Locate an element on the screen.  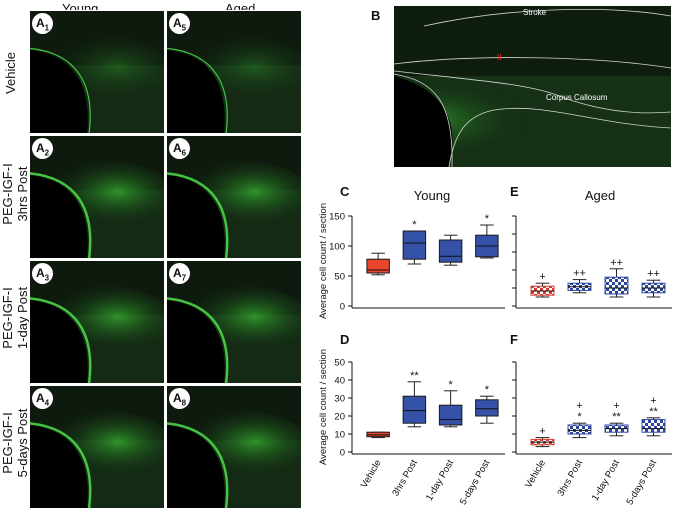
chart-title-e: Aged is located at coordinates (600, 195).